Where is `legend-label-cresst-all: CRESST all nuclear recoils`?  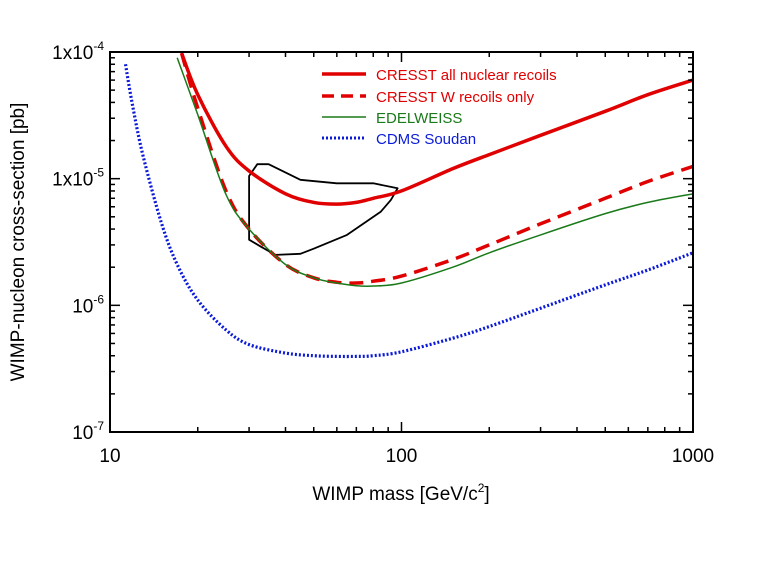
legend-label-cresst-all: CRESST all nuclear recoils is located at coordinates (466, 75).